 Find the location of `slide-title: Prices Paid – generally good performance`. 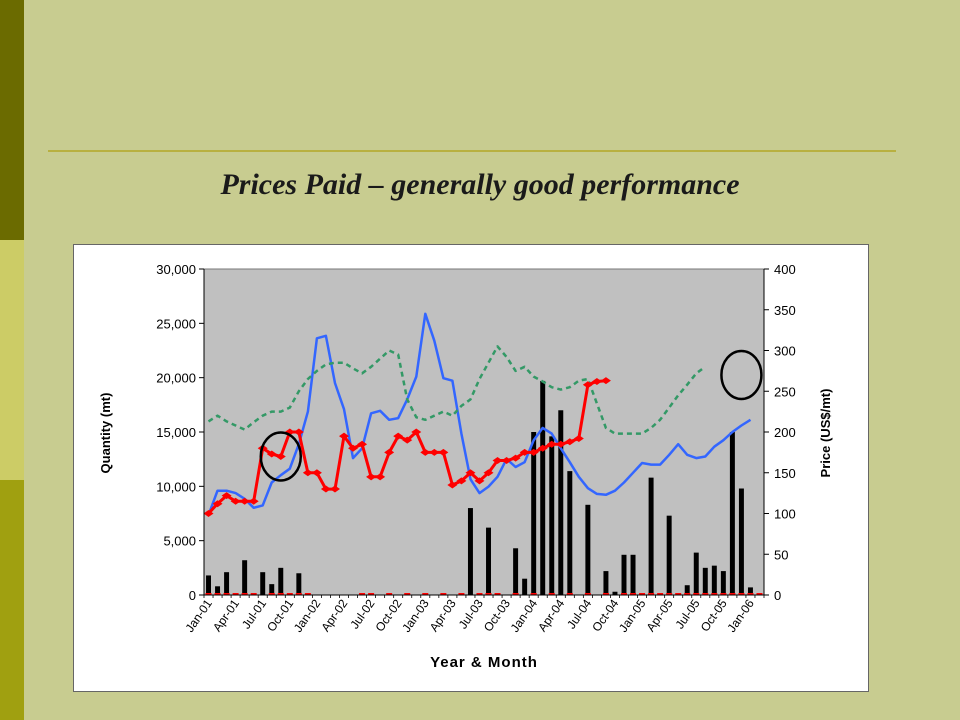

slide-title: Prices Paid – generally good performance is located at coordinates (480, 184).